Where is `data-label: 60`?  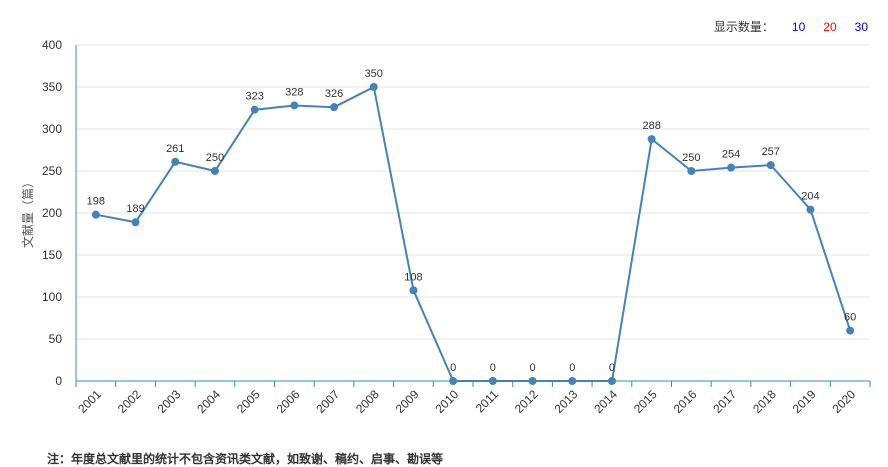 data-label: 60 is located at coordinates (850, 318).